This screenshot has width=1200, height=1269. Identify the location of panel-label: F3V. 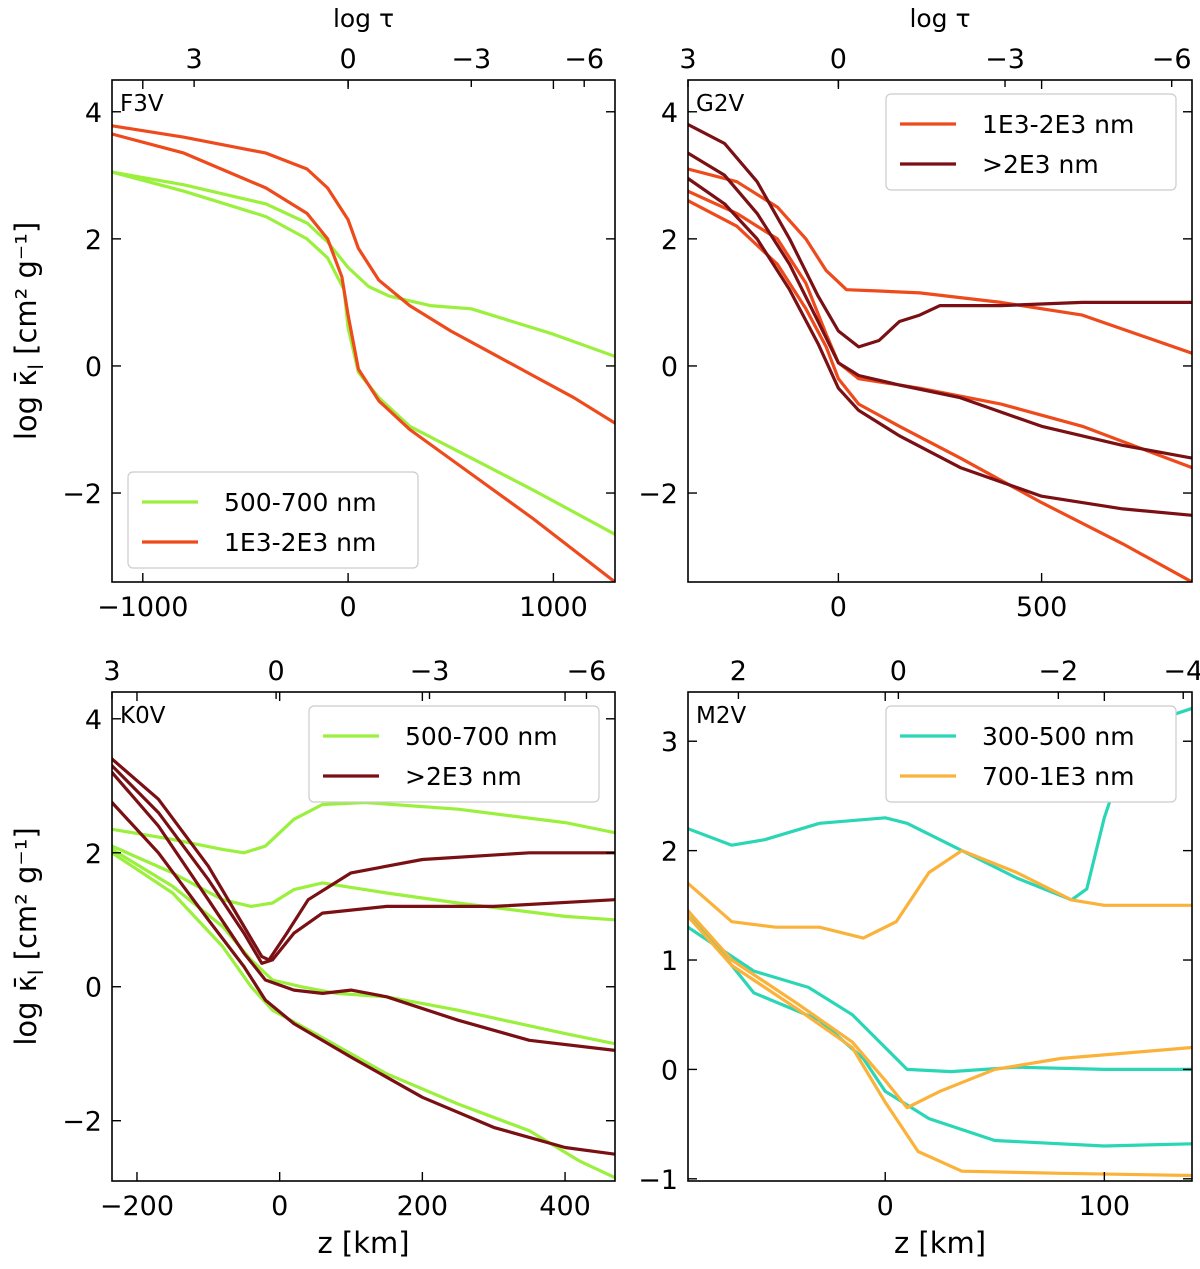
(142, 104).